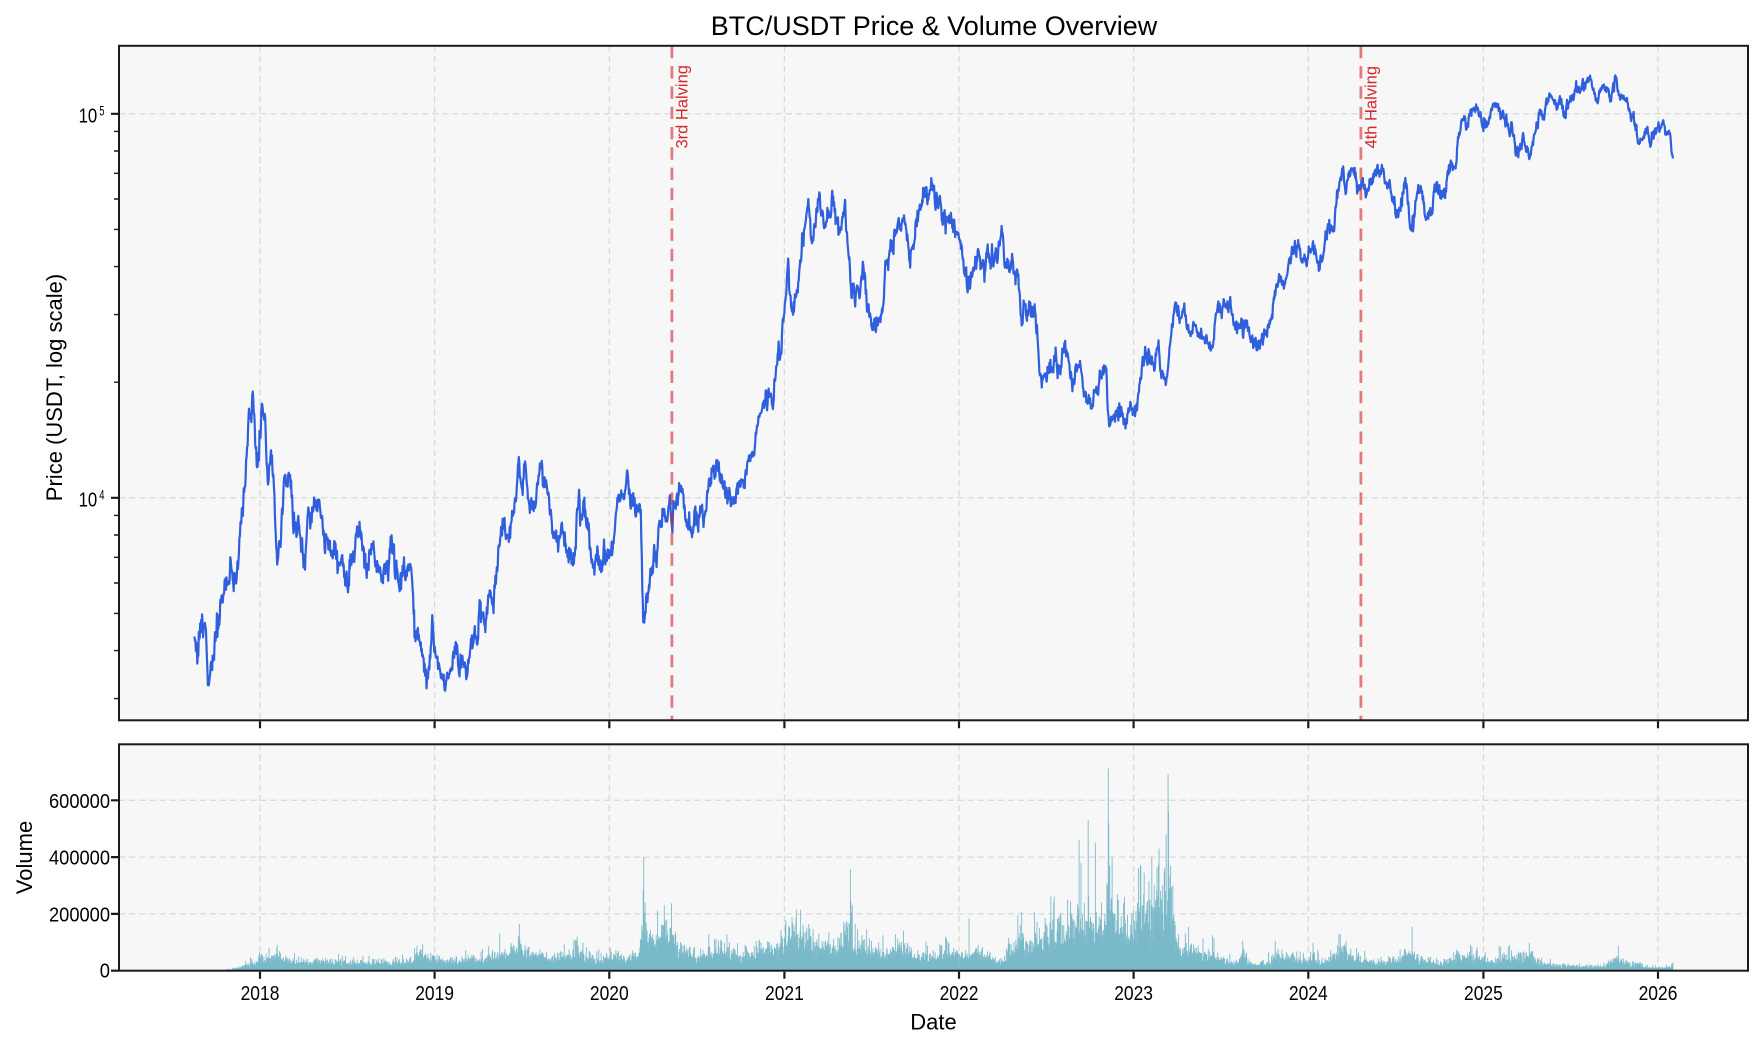 This screenshot has height=1049, width=1762. Describe the element at coordinates (1133, 994) in the screenshot. I see `svg-text: 2023` at that location.